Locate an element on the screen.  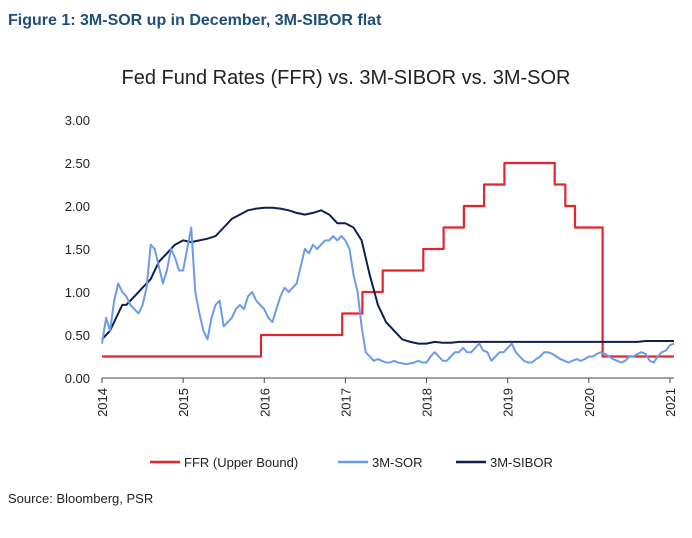
y-tick-label: 0.00 is located at coordinates (77, 378).